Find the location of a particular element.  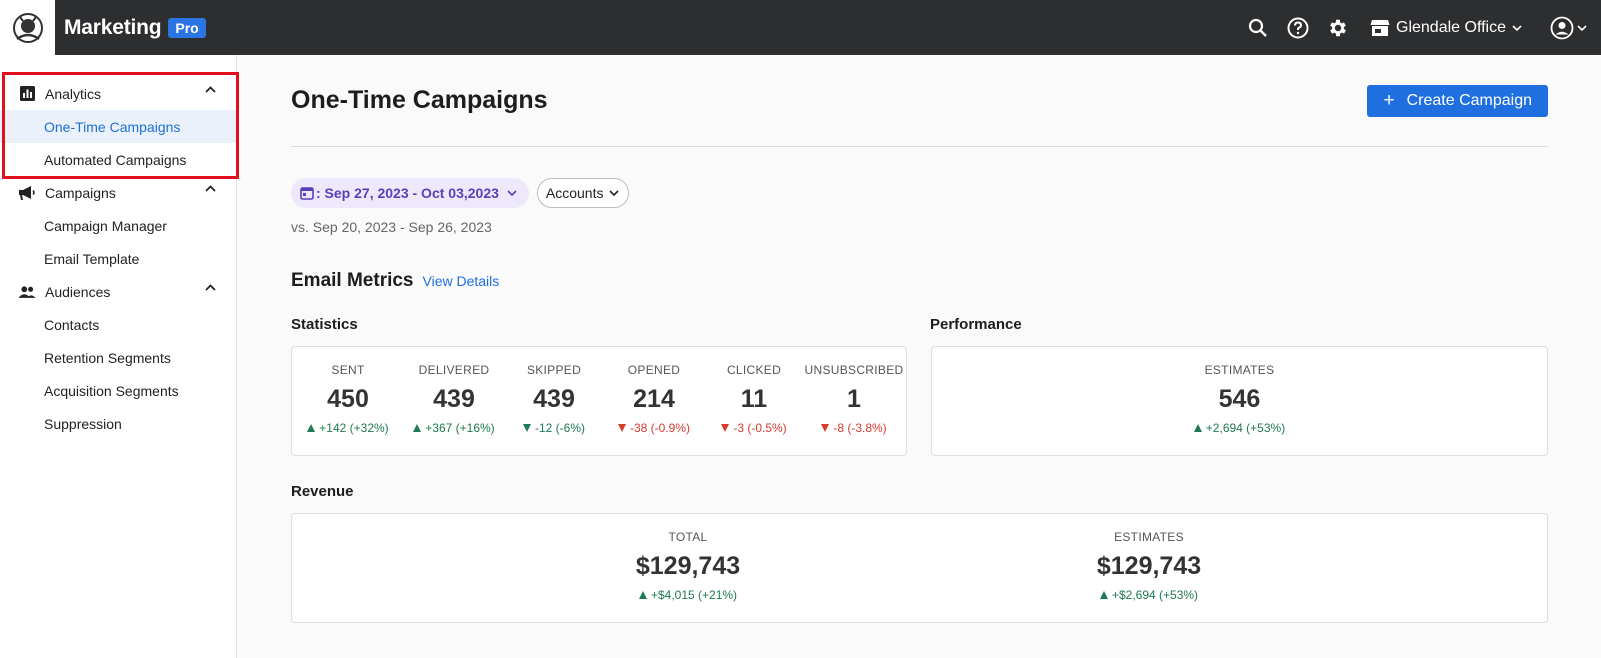

revenue-title: Revenue is located at coordinates (322, 491).